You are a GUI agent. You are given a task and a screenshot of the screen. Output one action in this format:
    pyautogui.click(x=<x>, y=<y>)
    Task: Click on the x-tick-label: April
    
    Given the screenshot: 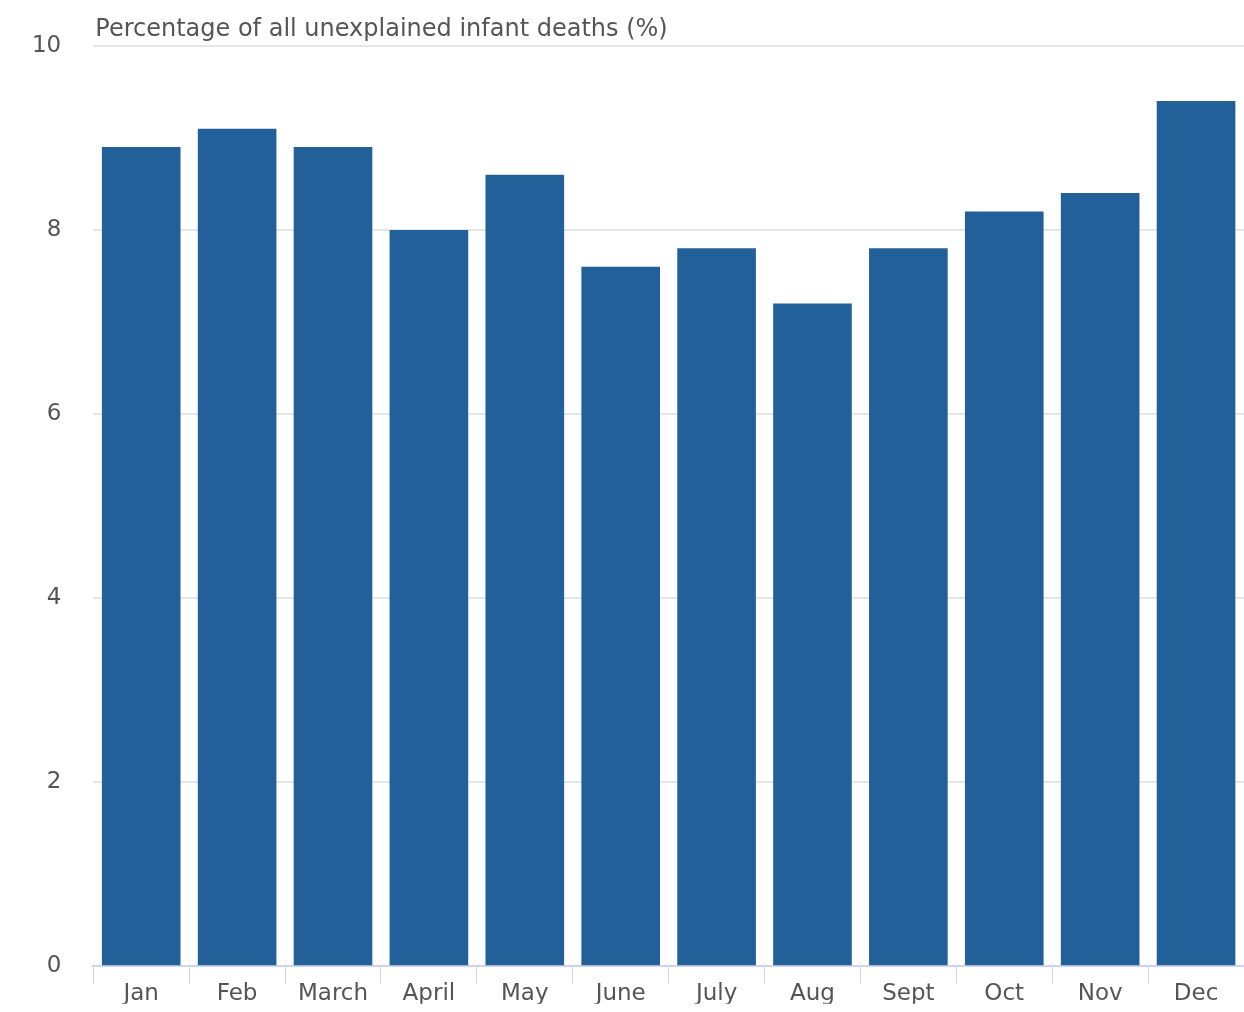 What is the action you would take?
    pyautogui.click(x=429, y=991)
    